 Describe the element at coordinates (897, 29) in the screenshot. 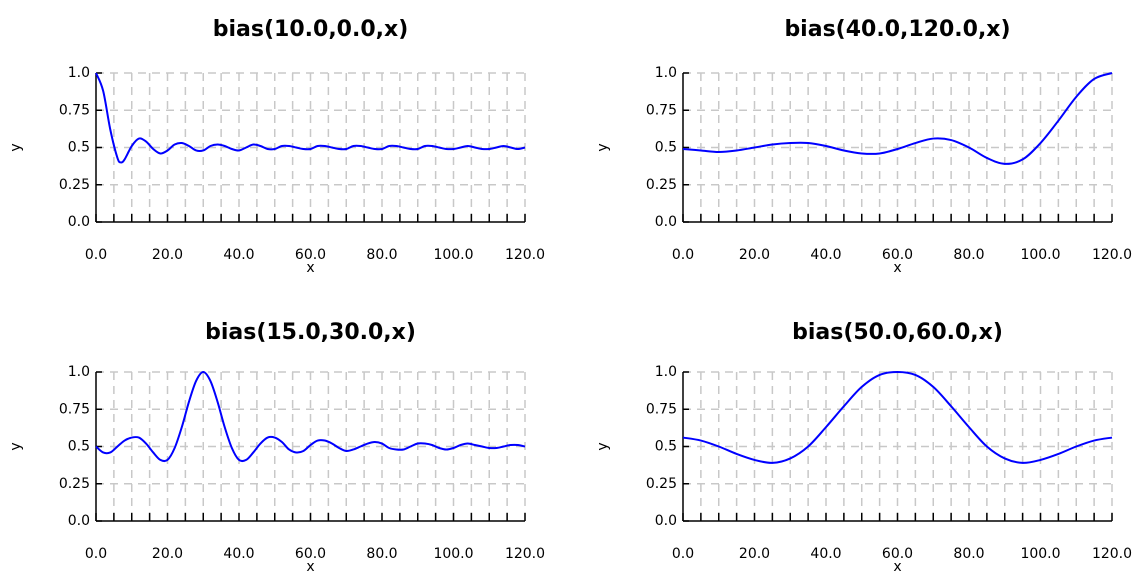

I see `chart-title: bias(40.0,120.0,x)` at that location.